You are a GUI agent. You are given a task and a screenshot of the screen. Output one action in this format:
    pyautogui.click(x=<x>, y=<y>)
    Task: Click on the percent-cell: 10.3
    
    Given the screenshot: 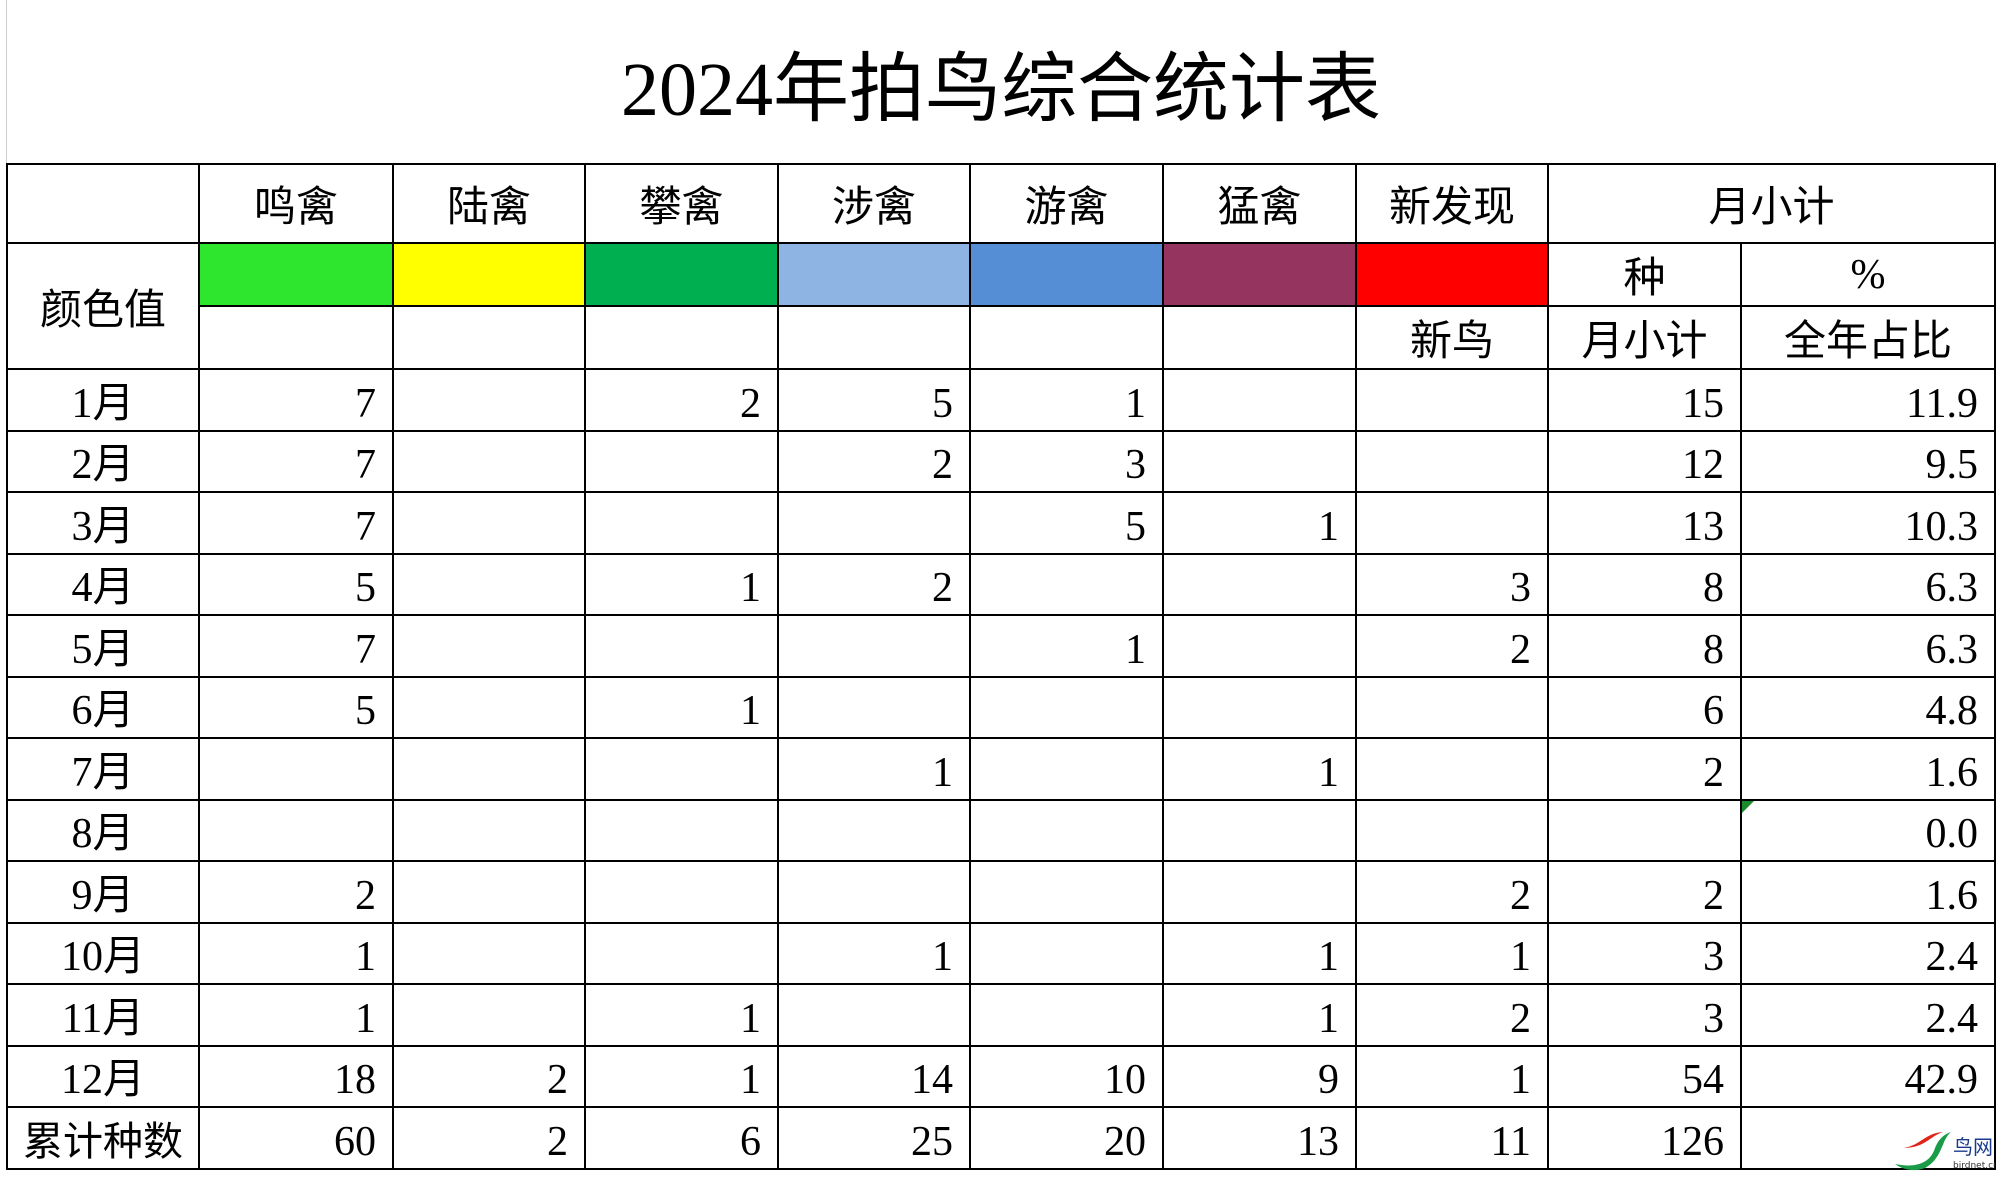 What is the action you would take?
    pyautogui.click(x=1868, y=523)
    